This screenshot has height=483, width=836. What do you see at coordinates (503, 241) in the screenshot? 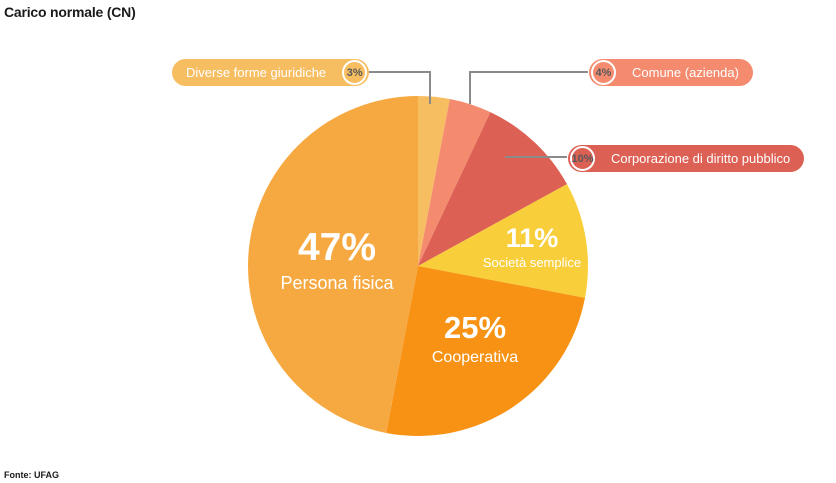
I see `pie-slice-società-semplice` at bounding box center [503, 241].